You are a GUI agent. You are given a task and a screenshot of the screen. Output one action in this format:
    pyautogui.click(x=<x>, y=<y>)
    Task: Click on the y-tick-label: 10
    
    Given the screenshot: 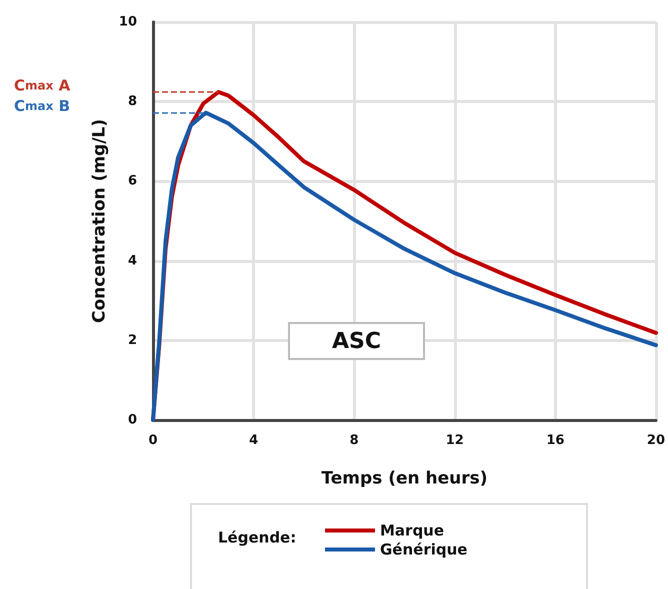 What is the action you would take?
    pyautogui.click(x=127, y=22)
    